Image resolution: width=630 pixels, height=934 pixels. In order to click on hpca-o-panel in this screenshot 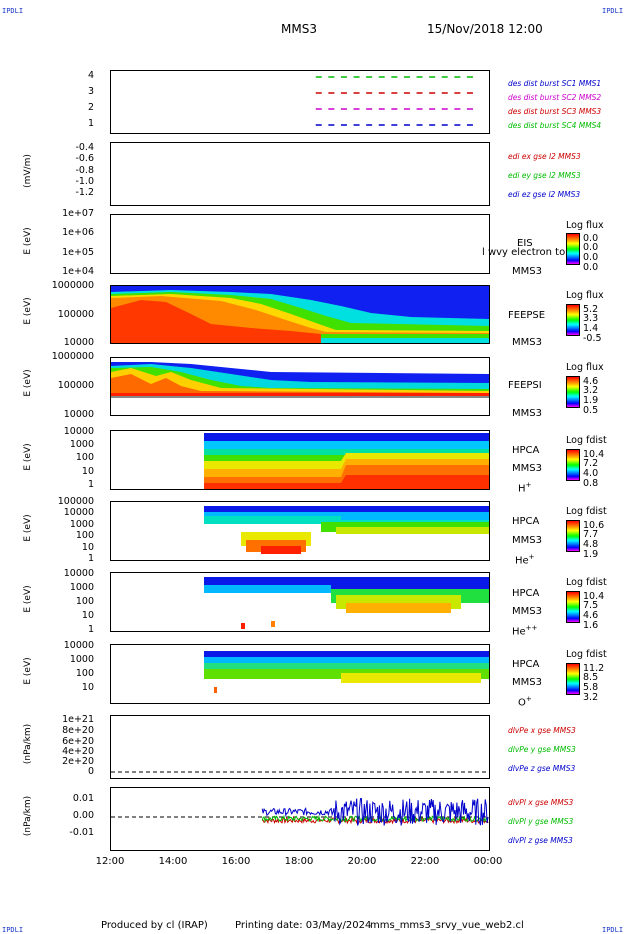, I will do `click(300, 674)`.